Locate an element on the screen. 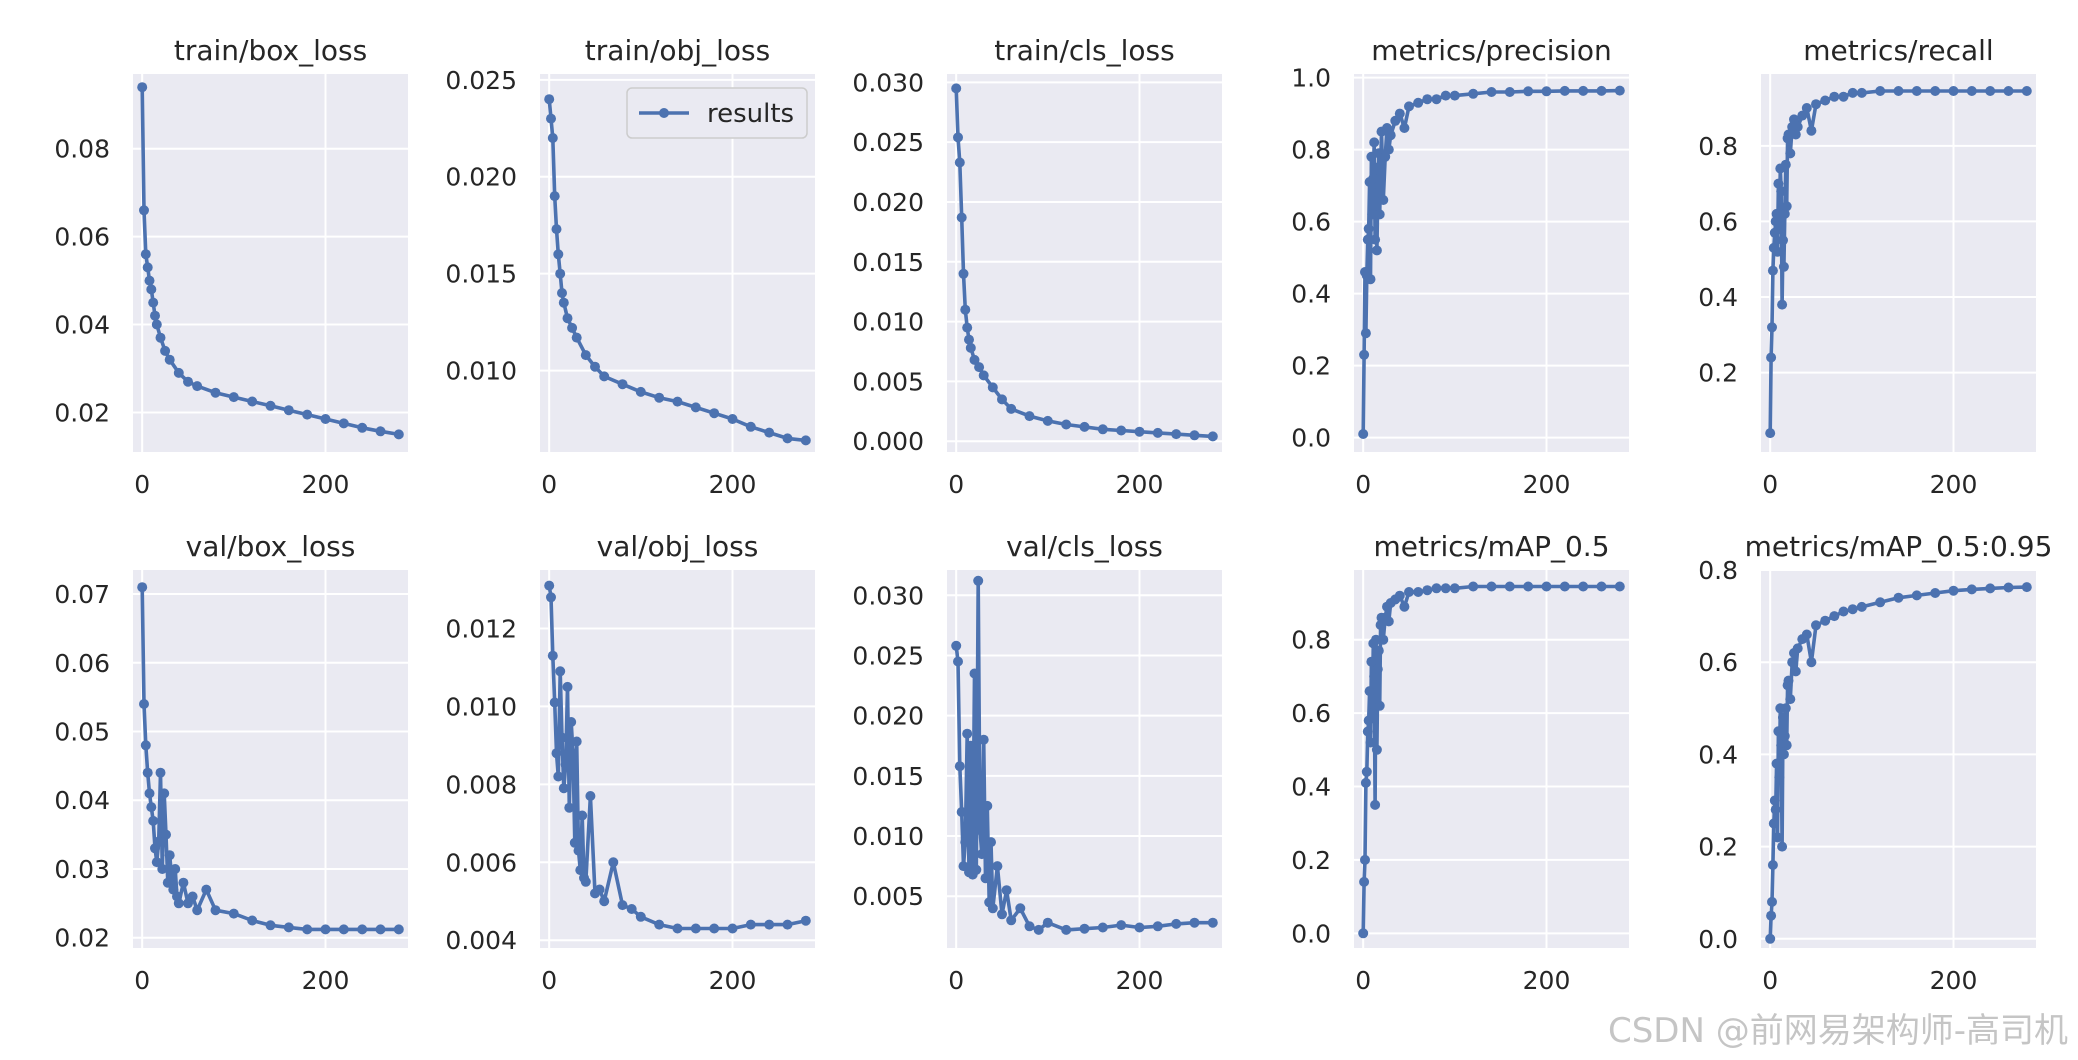 The height and width of the screenshot is (1060, 2078). y-tick-label: 0.6 is located at coordinates (1311, 222).